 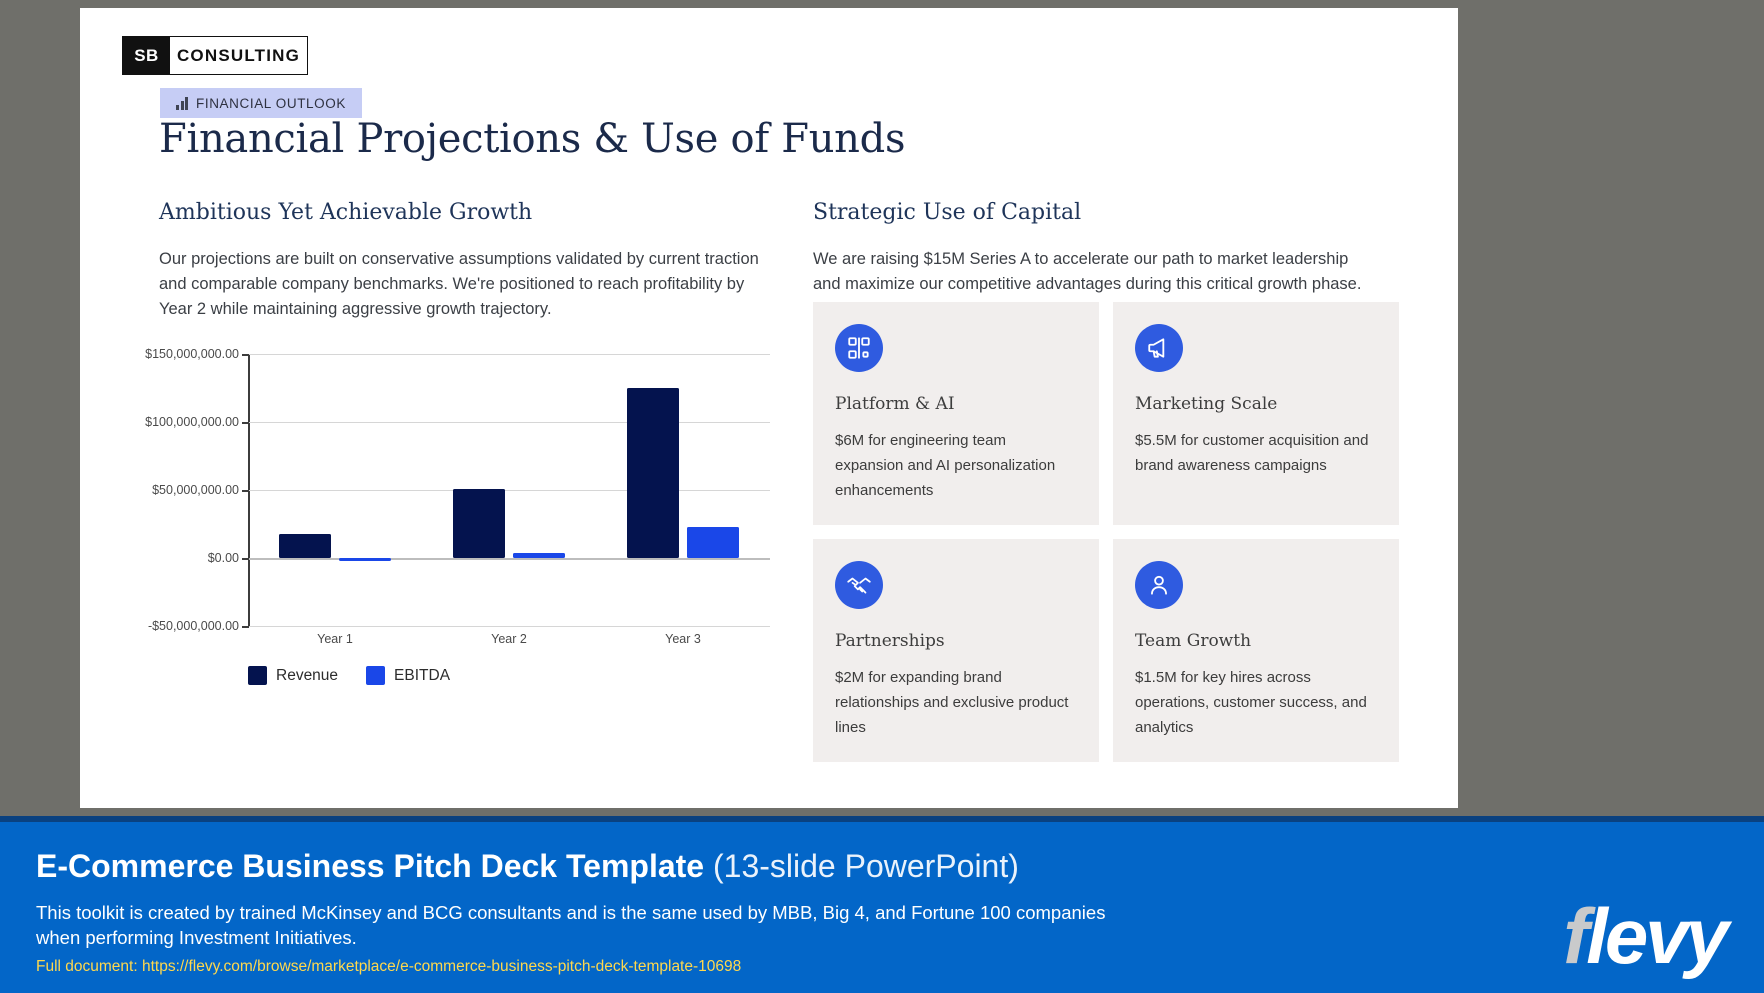 What do you see at coordinates (895, 404) in the screenshot?
I see `card-title: Platform & AI` at bounding box center [895, 404].